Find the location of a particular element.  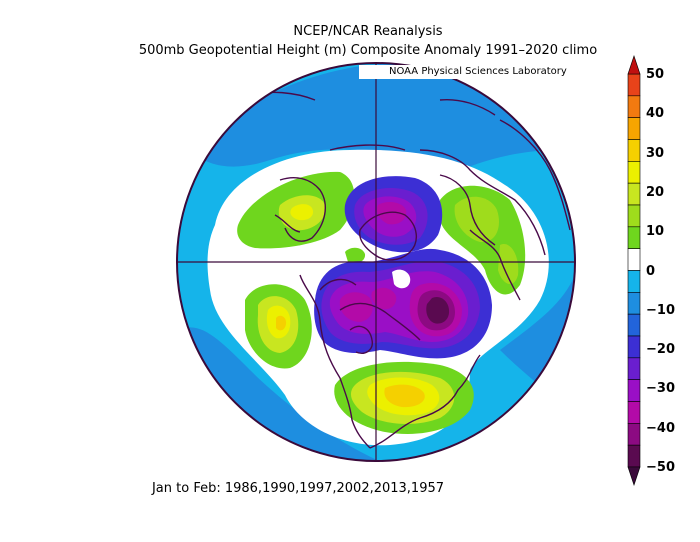

colorbar-tick-label: 50 is located at coordinates (655, 74).